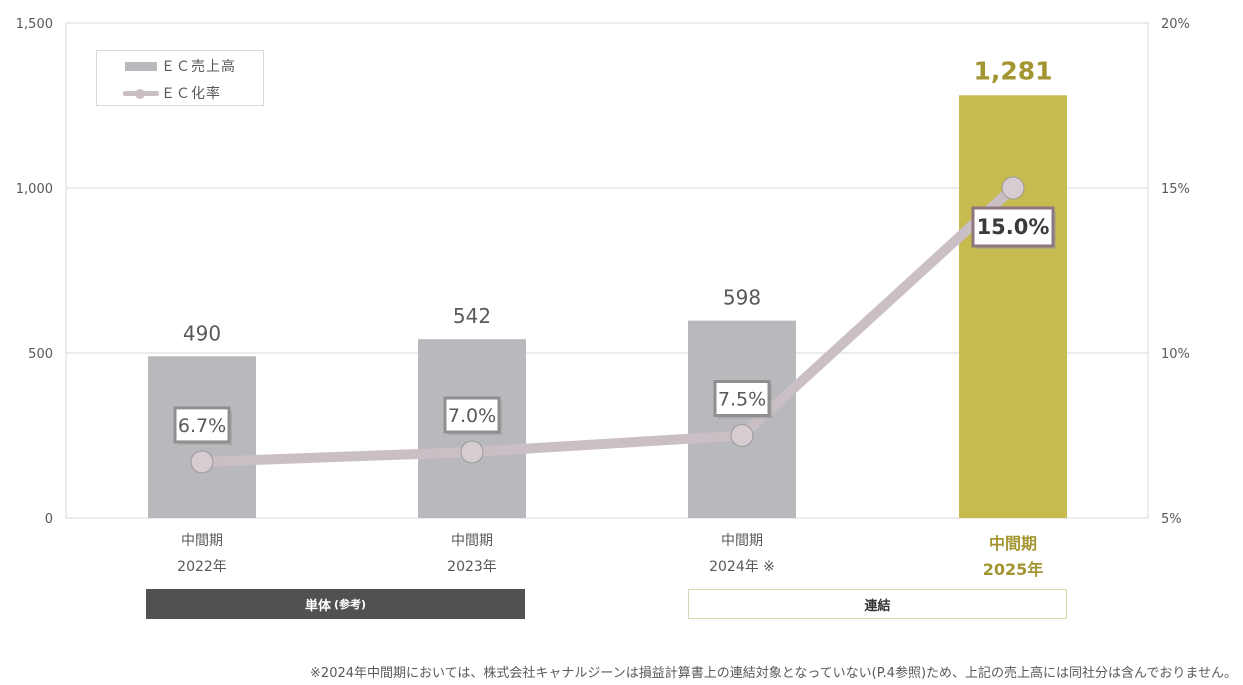  I want to click on rate-value-label: 15.0%, so click(1013, 227).